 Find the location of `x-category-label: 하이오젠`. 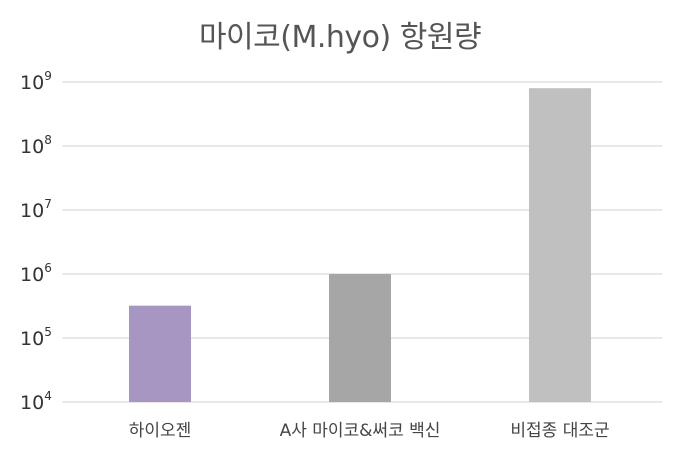

x-category-label: 하이오젠 is located at coordinates (160, 431).